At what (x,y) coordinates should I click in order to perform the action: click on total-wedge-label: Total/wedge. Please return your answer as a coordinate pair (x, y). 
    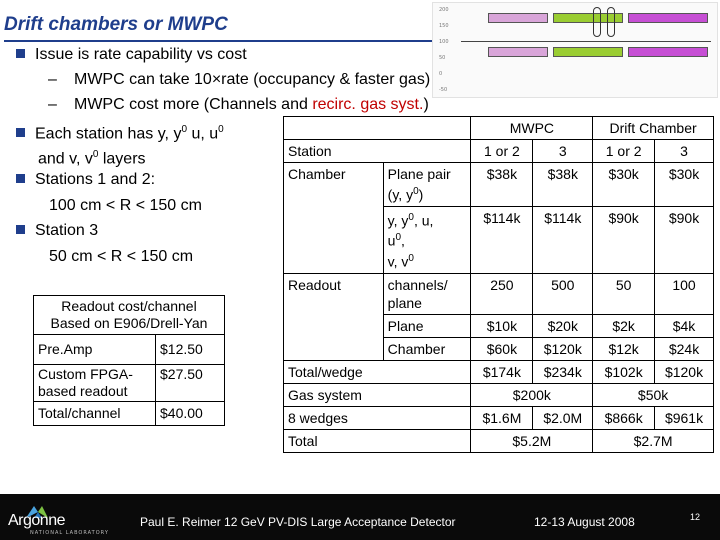
    Looking at the image, I should click on (377, 371).